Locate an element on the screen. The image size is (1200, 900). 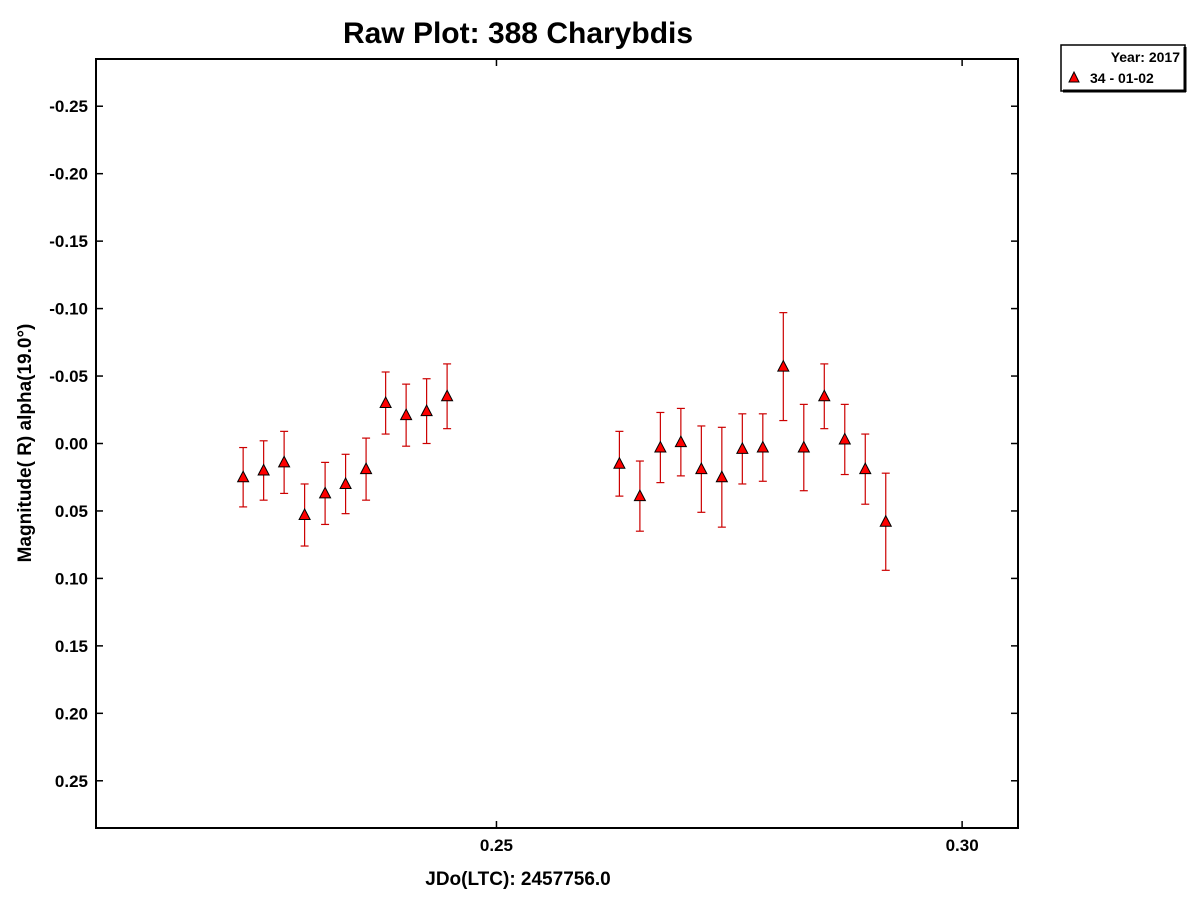
y-tick-label: 0.00 is located at coordinates (71, 444).